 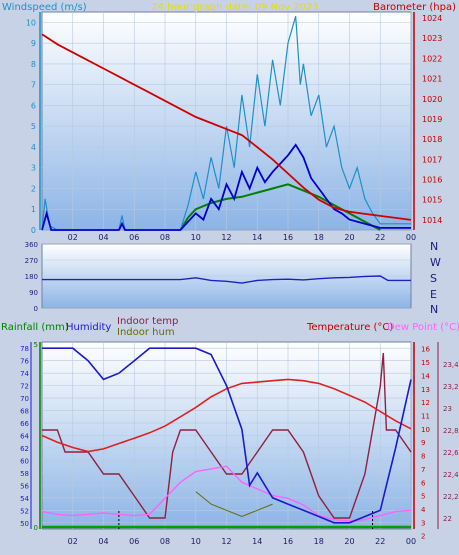 What do you see at coordinates (31, 22) in the screenshot?
I see `top-left-tick-label: 10` at bounding box center [31, 22].